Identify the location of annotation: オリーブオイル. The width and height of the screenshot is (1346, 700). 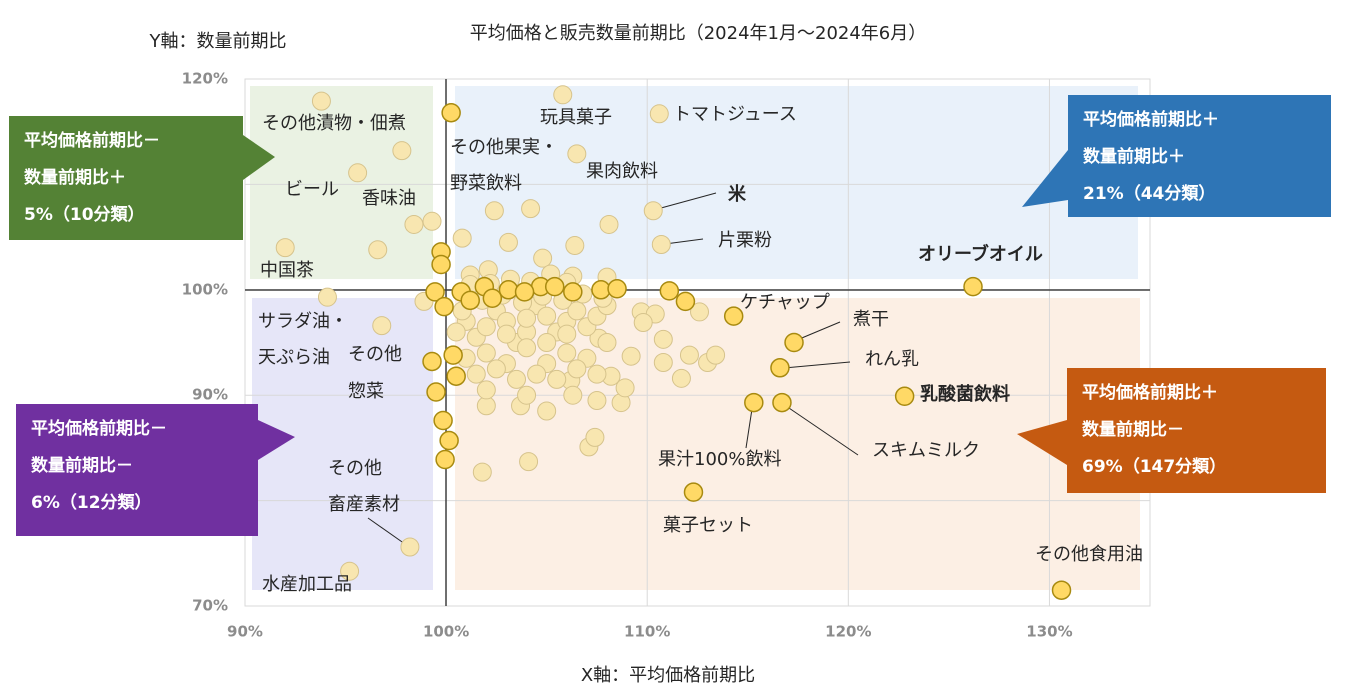
(980, 254).